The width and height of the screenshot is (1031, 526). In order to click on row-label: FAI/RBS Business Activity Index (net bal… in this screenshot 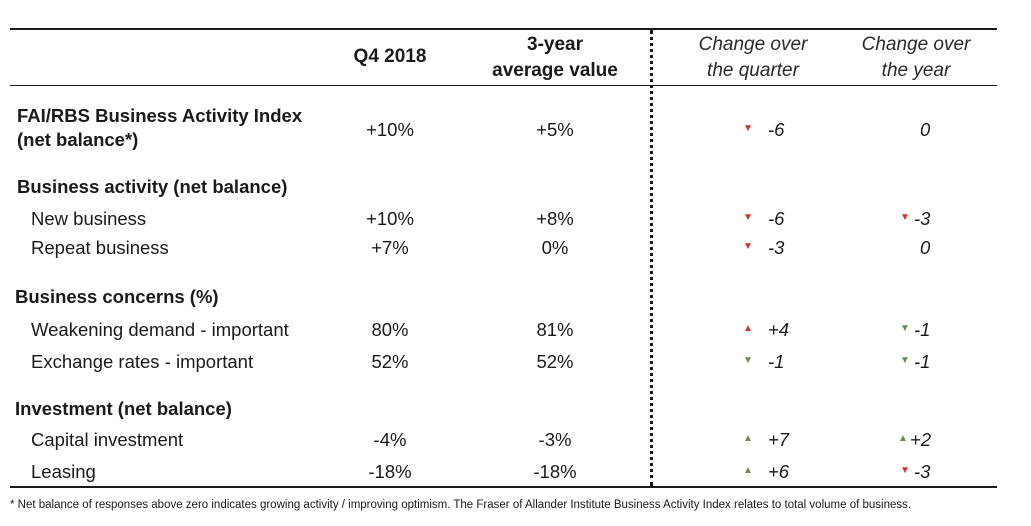, I will do `click(159, 128)`.